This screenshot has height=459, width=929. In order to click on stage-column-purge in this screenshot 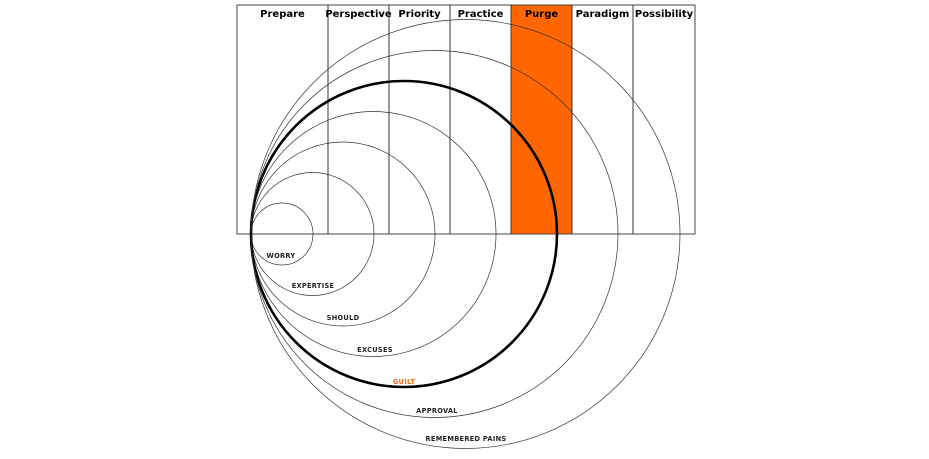, I will do `click(541, 119)`.